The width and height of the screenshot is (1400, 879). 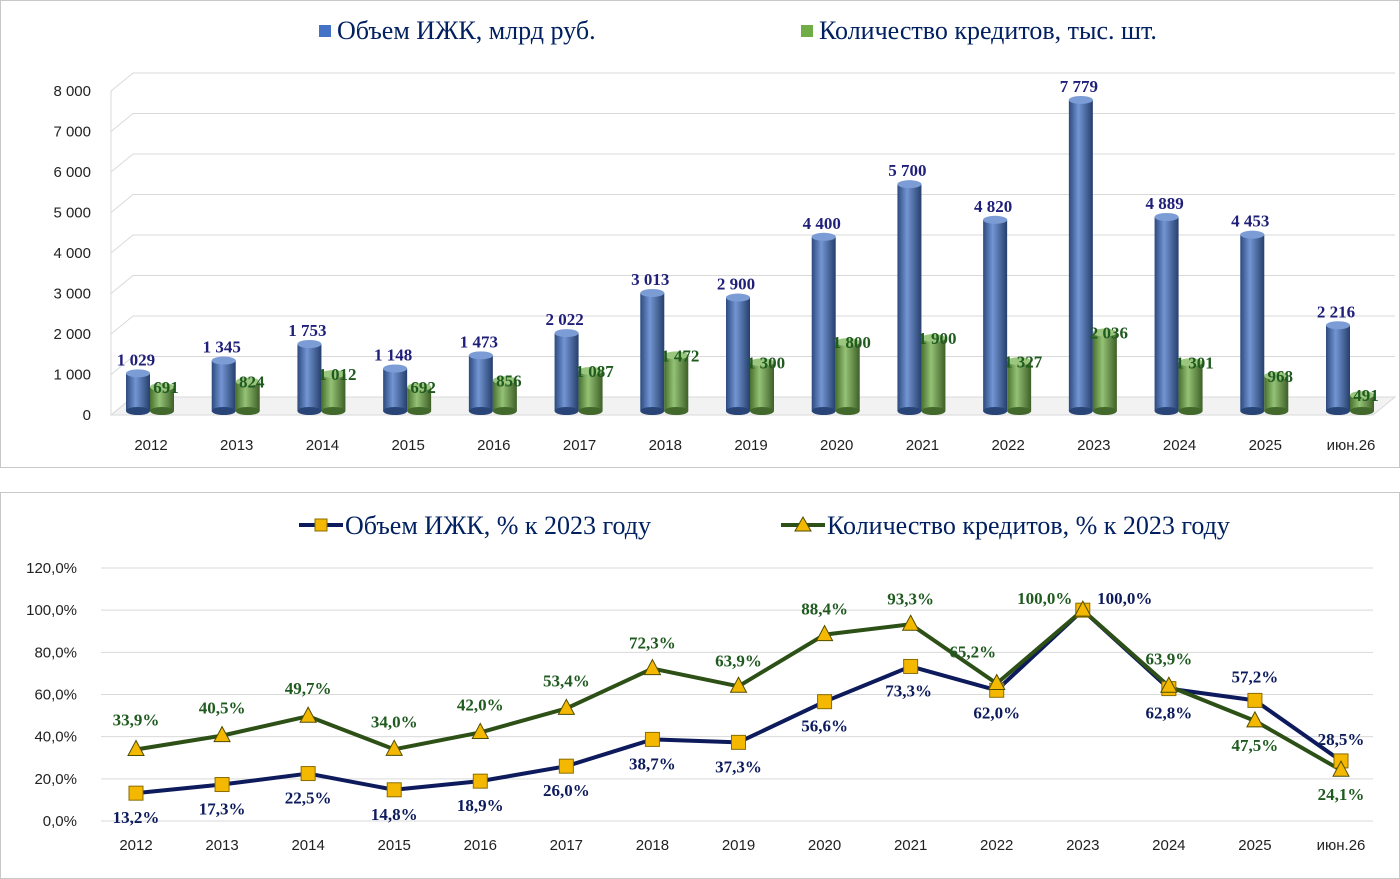 What do you see at coordinates (480, 805) in the screenshot?
I see `data-label: 18,9%` at bounding box center [480, 805].